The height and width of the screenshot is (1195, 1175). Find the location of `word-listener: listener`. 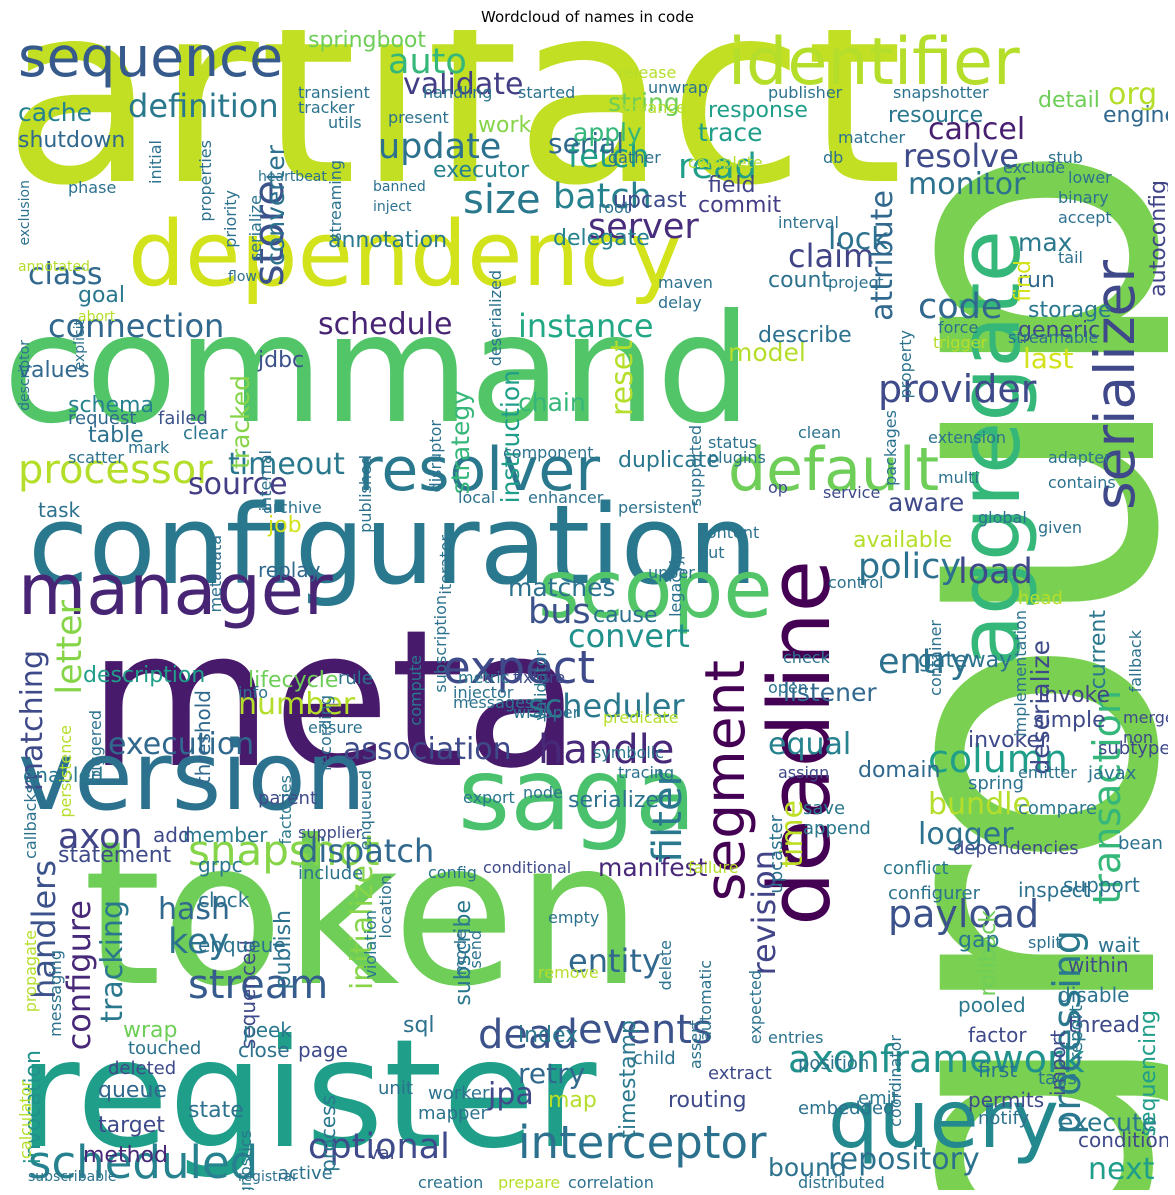

word-listener: listener is located at coordinates (830, 692).